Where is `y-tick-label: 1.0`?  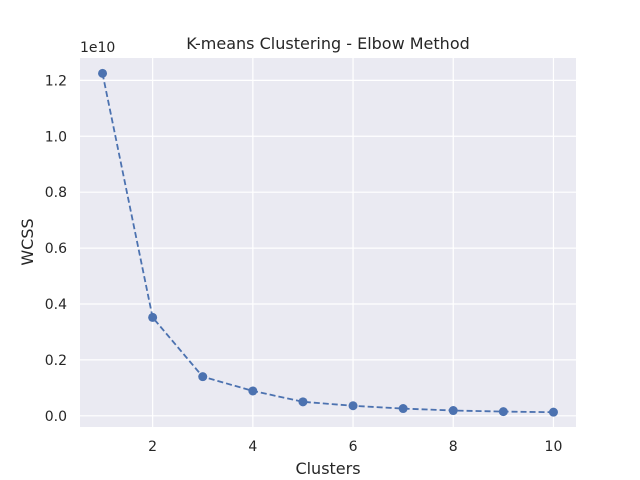
y-tick-label: 1.0 is located at coordinates (56, 137).